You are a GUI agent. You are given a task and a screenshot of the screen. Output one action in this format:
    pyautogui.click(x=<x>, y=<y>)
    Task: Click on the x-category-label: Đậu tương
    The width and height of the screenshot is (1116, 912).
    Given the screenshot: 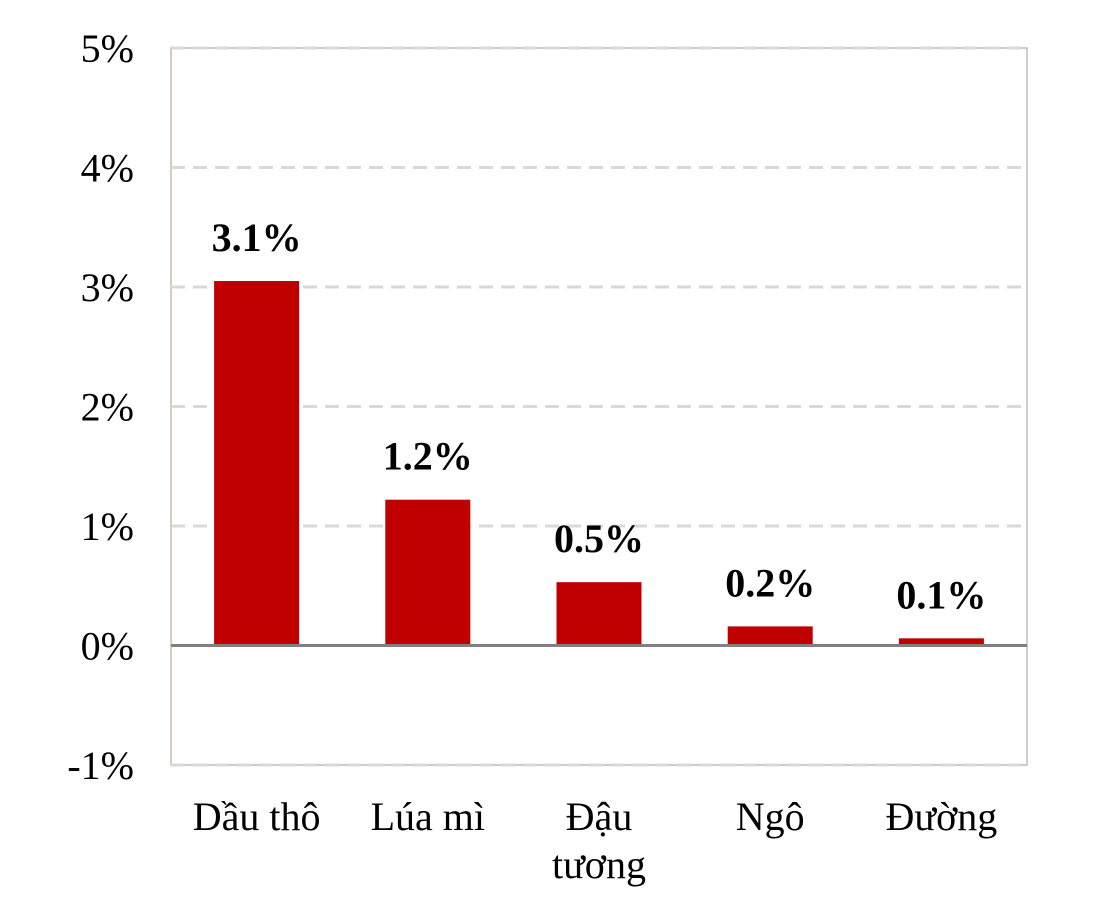 What is the action you would take?
    pyautogui.click(x=599, y=840)
    